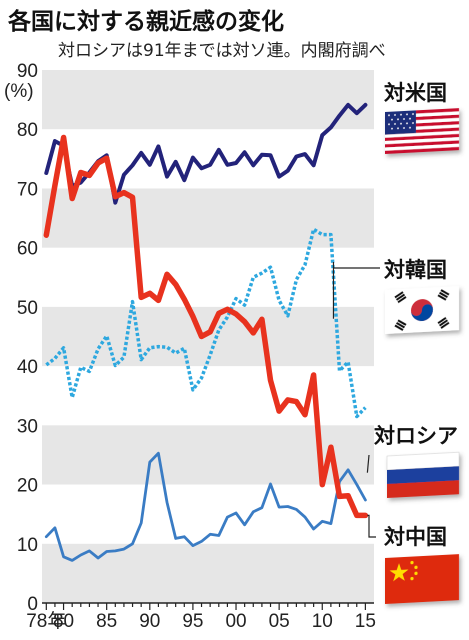 Image resolution: width=469 pixels, height=640 pixels. What do you see at coordinates (222, 51) in the screenshot?
I see `chart-subtitle: 対ロシアは91年までは対ソ連。内閣府調べ` at bounding box center [222, 51].